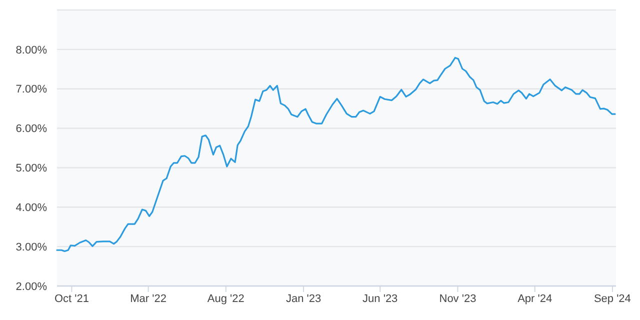 This screenshot has width=640, height=320. I want to click on y-tick-label: 6.00%, so click(32, 129).